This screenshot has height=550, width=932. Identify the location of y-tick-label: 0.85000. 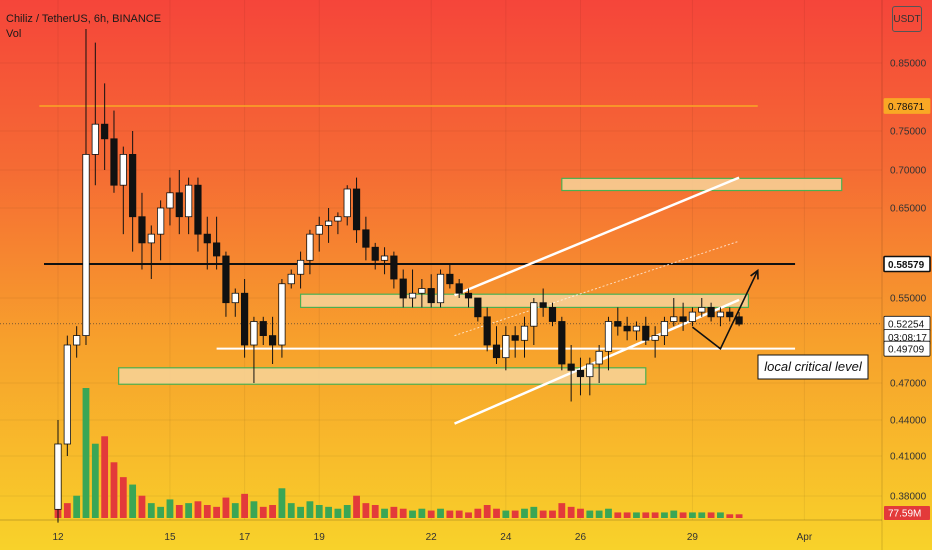
(908, 64).